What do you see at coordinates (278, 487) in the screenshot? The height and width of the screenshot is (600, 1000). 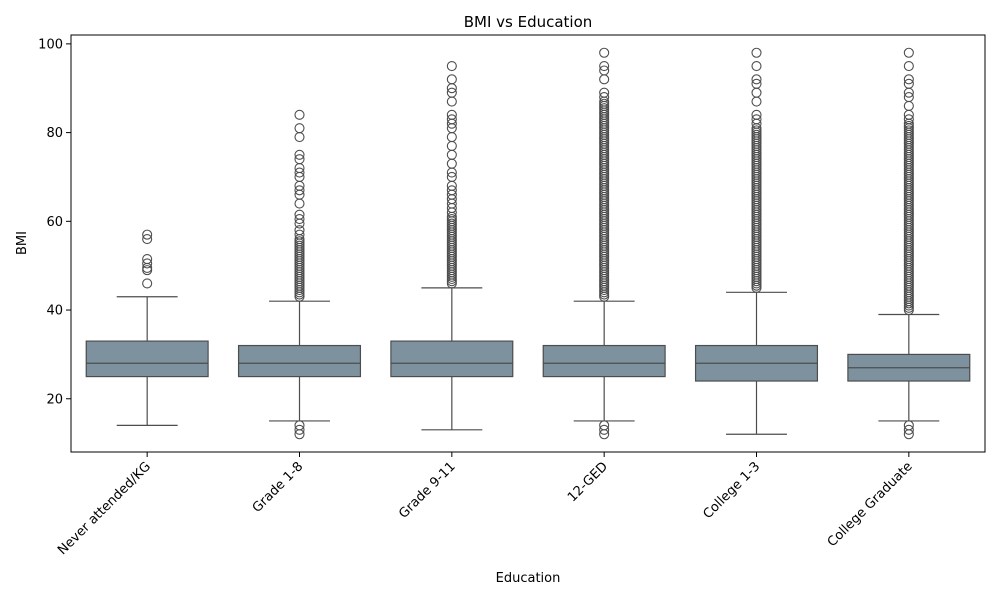 I see `x-tick-label: Grade 1-8` at bounding box center [278, 487].